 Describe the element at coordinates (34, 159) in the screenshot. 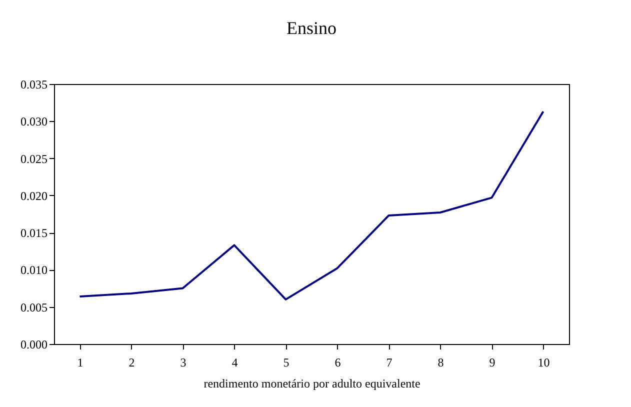

I see `y-tick-label: 0.025` at that location.